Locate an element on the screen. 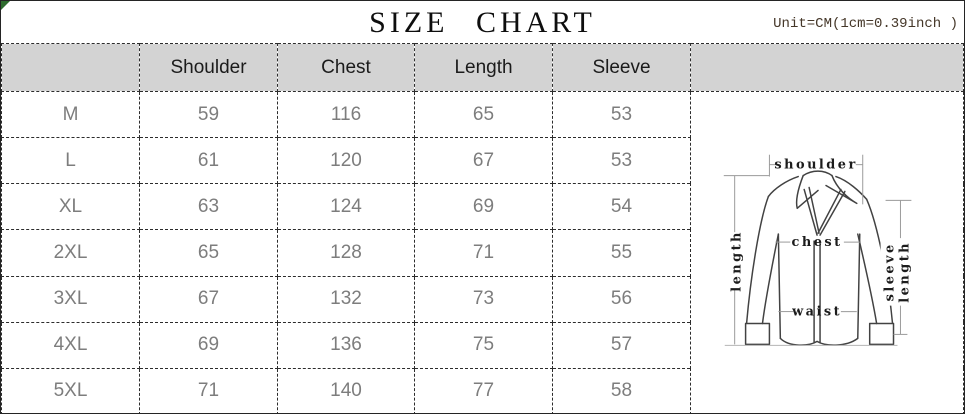  cell-length: 75 is located at coordinates (483, 345).